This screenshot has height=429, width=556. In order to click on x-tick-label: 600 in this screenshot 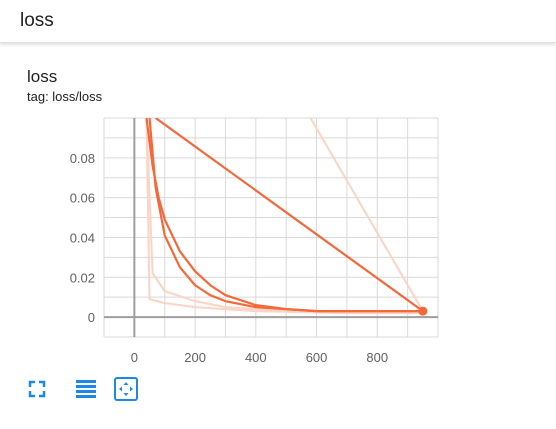, I will do `click(317, 357)`.